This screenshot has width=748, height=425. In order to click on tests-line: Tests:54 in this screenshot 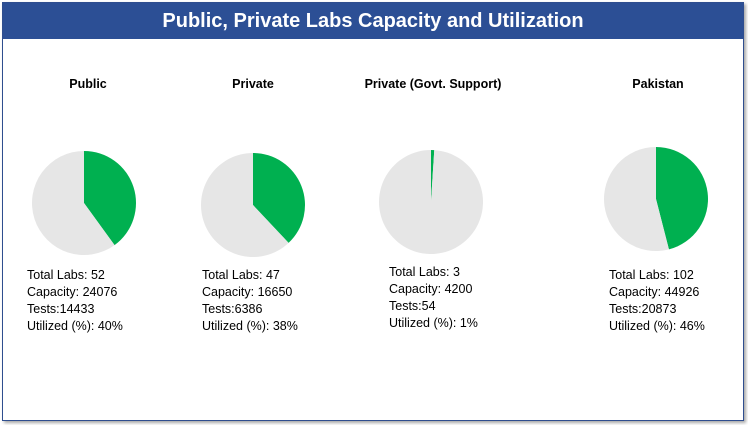, I will do `click(412, 306)`.